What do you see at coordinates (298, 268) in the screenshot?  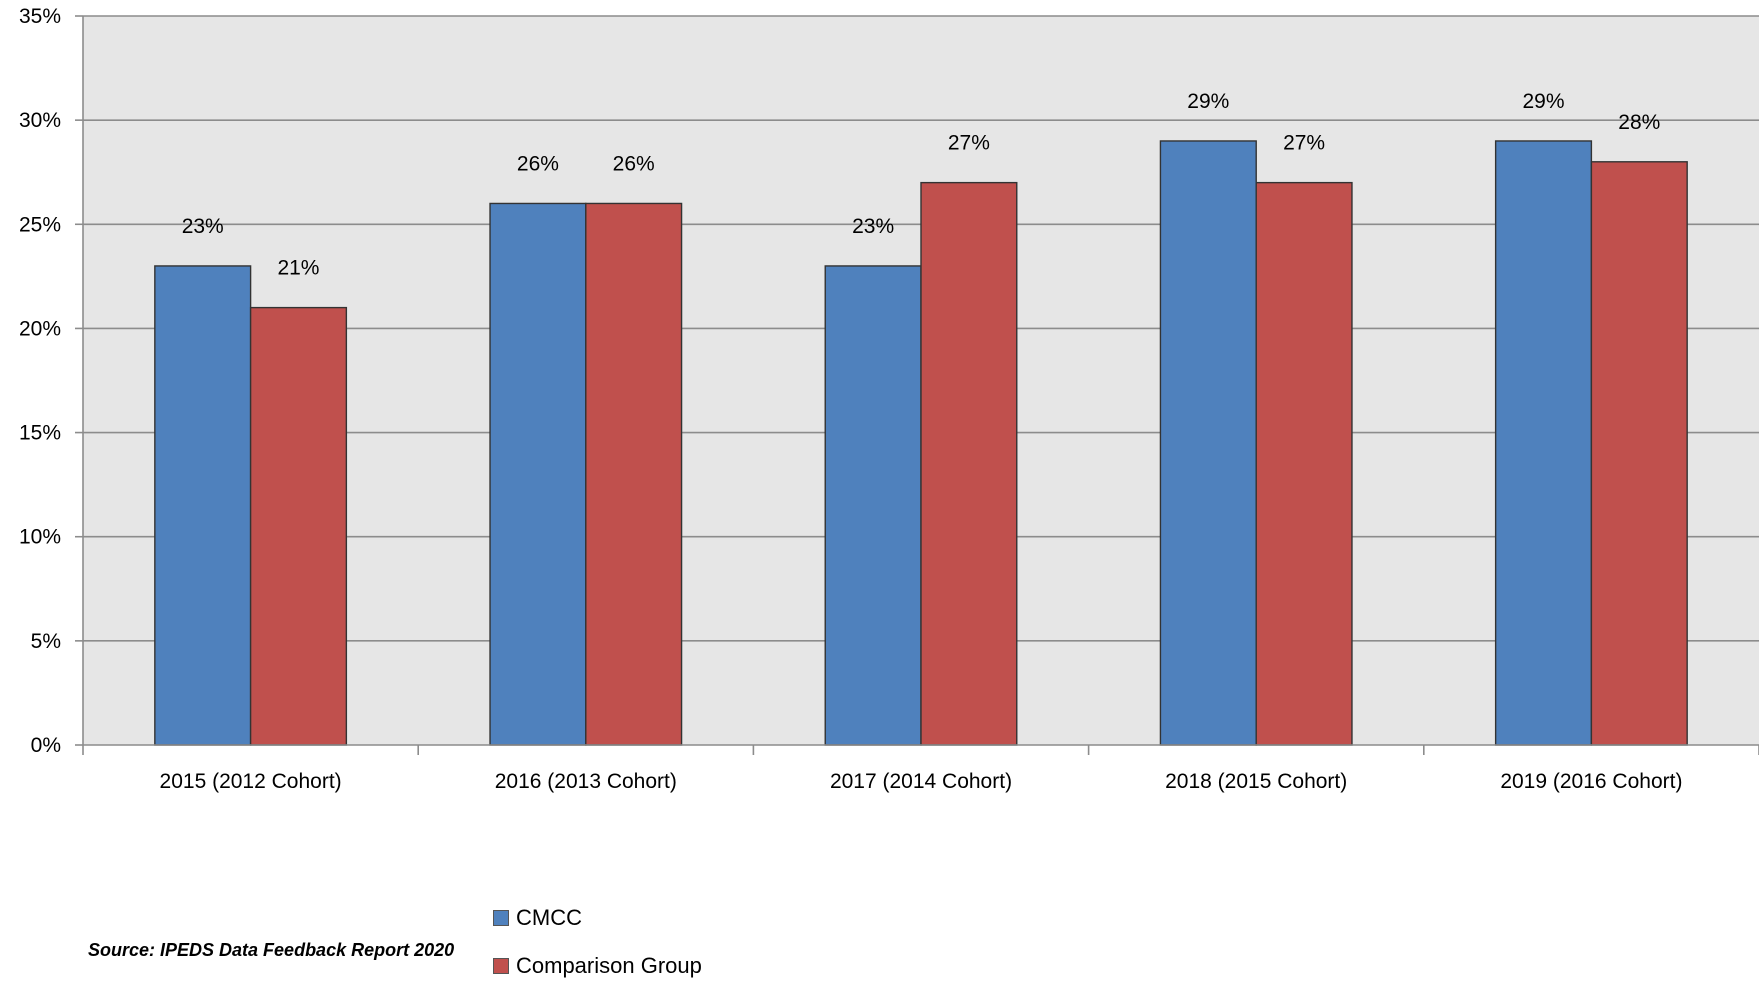 I see `data-label: 21%` at bounding box center [298, 268].